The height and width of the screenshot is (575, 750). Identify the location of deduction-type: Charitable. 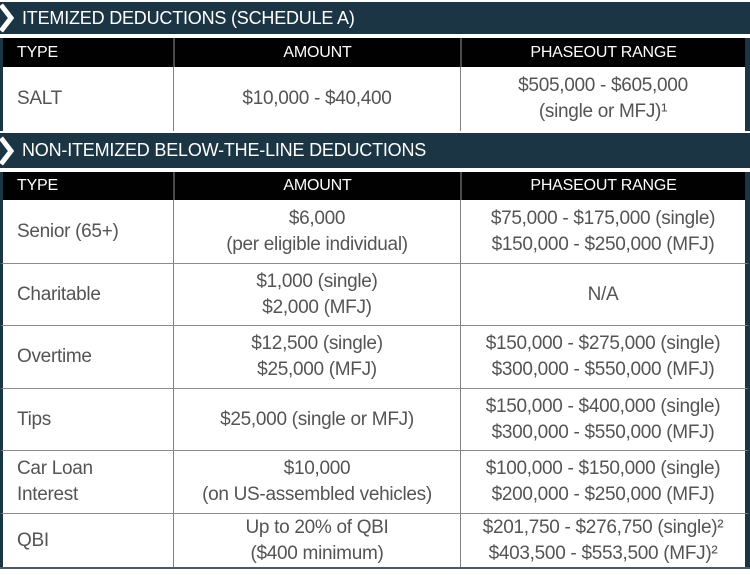
(59, 294).